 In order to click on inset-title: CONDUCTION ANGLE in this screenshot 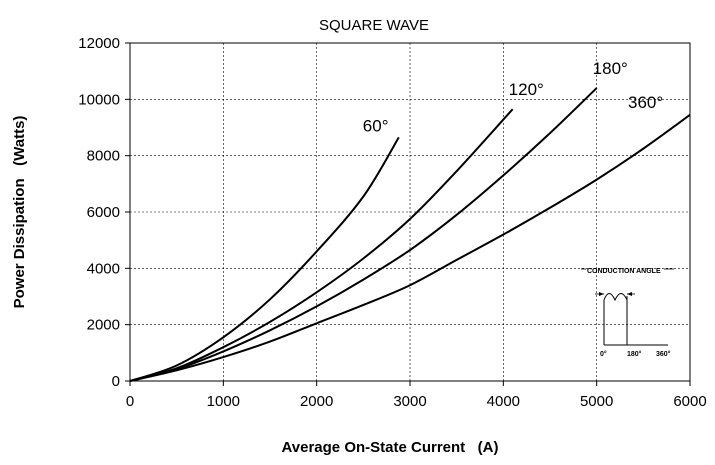, I will do `click(624, 271)`.